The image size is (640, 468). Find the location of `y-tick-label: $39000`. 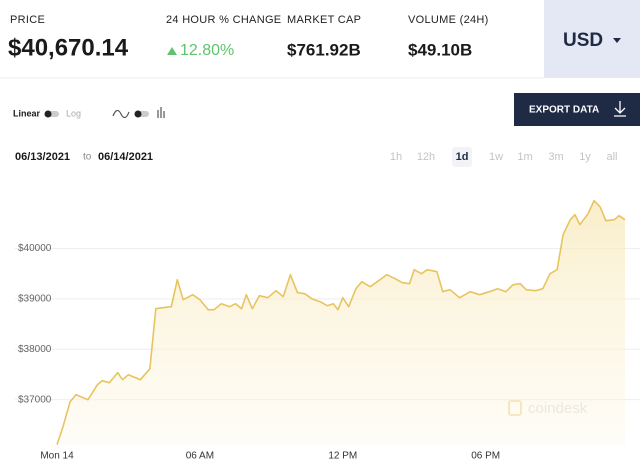

y-tick-label: $39000 is located at coordinates (35, 299).